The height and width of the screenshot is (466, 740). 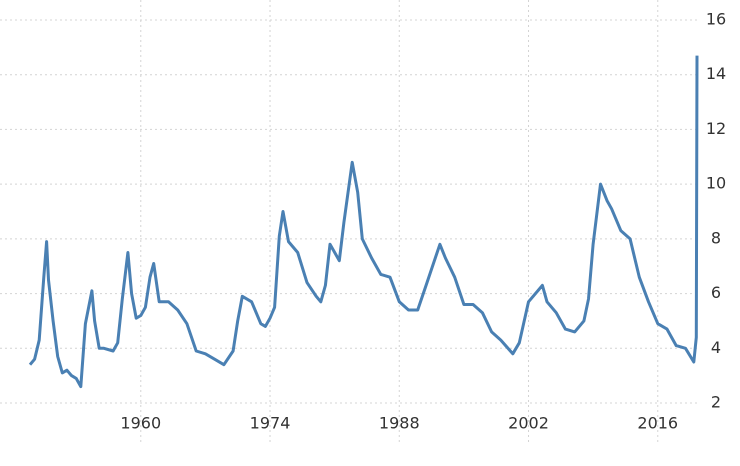 What do you see at coordinates (716, 237) in the screenshot?
I see `y-tick-label: 8` at bounding box center [716, 237].